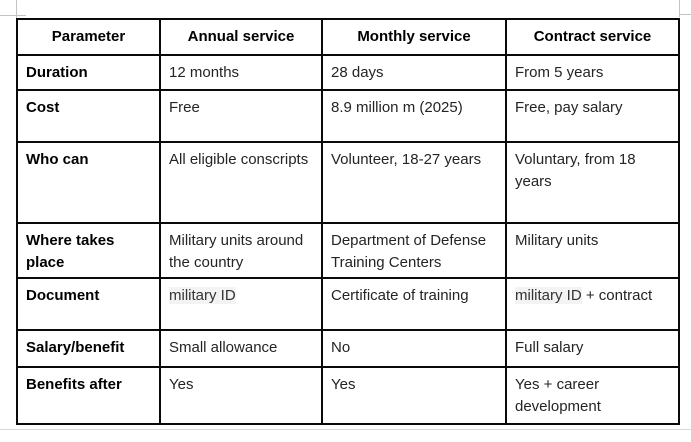 Image resolution: width=691 pixels, height=442 pixels. I want to click on cell-cost-annual: Free, so click(241, 116).